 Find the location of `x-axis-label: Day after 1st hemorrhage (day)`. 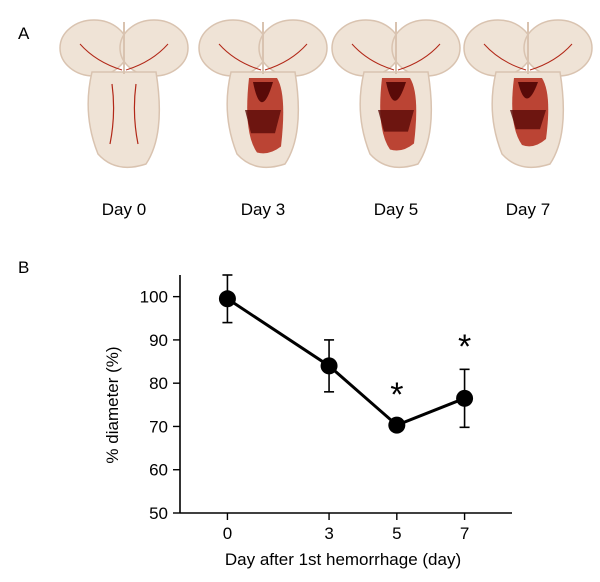

x-axis-label: Day after 1st hemorrhage (day) is located at coordinates (343, 559).